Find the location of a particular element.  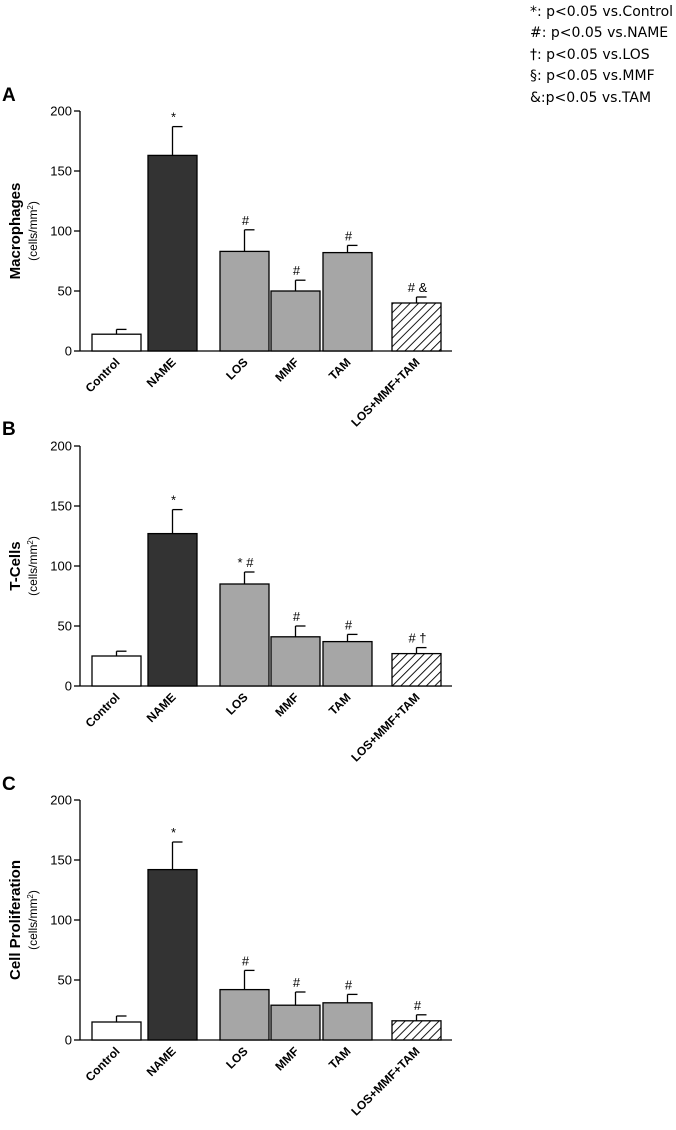

bar-a-los-mmf-tam is located at coordinates (416, 327).